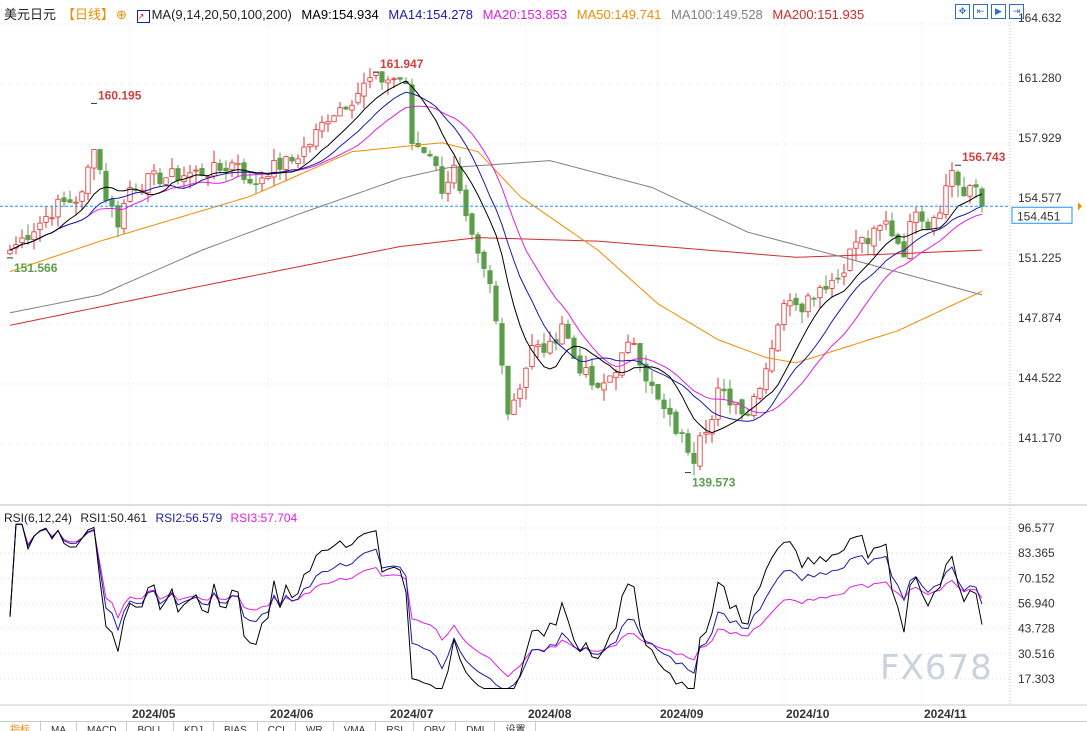  Describe the element at coordinates (395, 726) in the screenshot. I see `tab-9: RSI` at that location.